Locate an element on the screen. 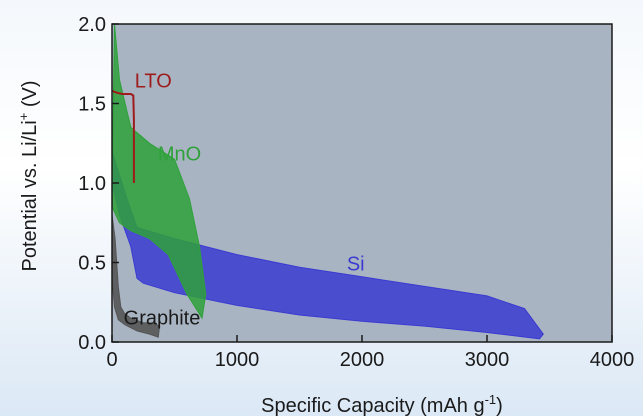  y-axis-label: Potential vs. Li/Li+ (V) is located at coordinates (28, 175).